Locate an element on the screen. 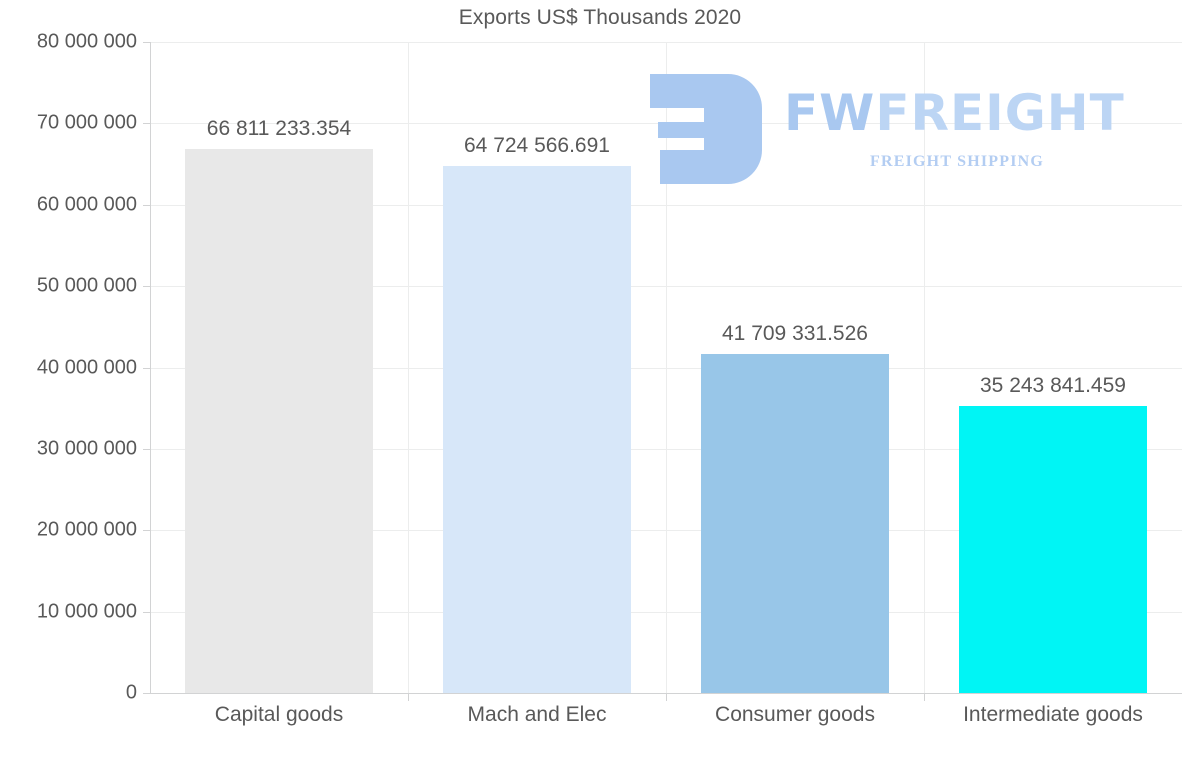 The width and height of the screenshot is (1200, 763). x-axis-line is located at coordinates (666, 693).